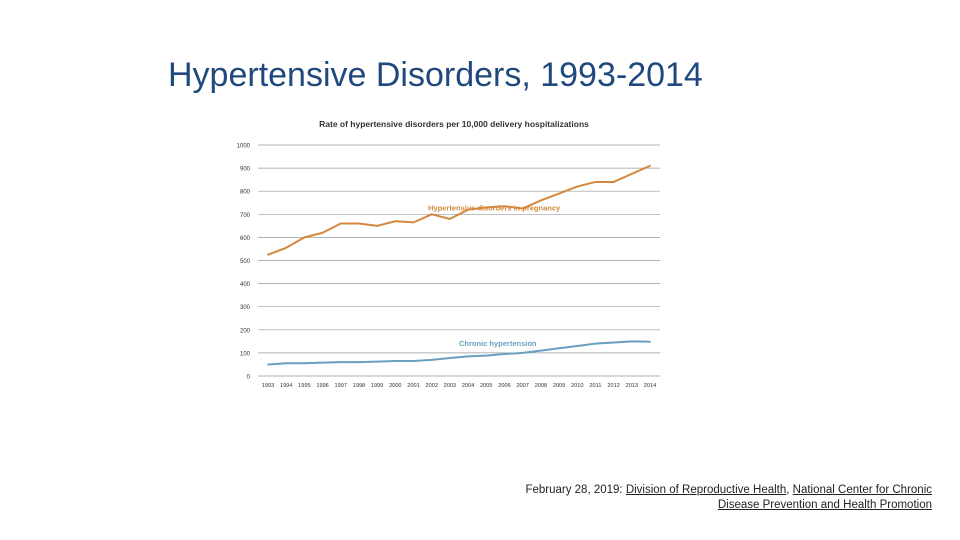  What do you see at coordinates (249, 378) in the screenshot?
I see `y-tick-label: 0` at bounding box center [249, 378].